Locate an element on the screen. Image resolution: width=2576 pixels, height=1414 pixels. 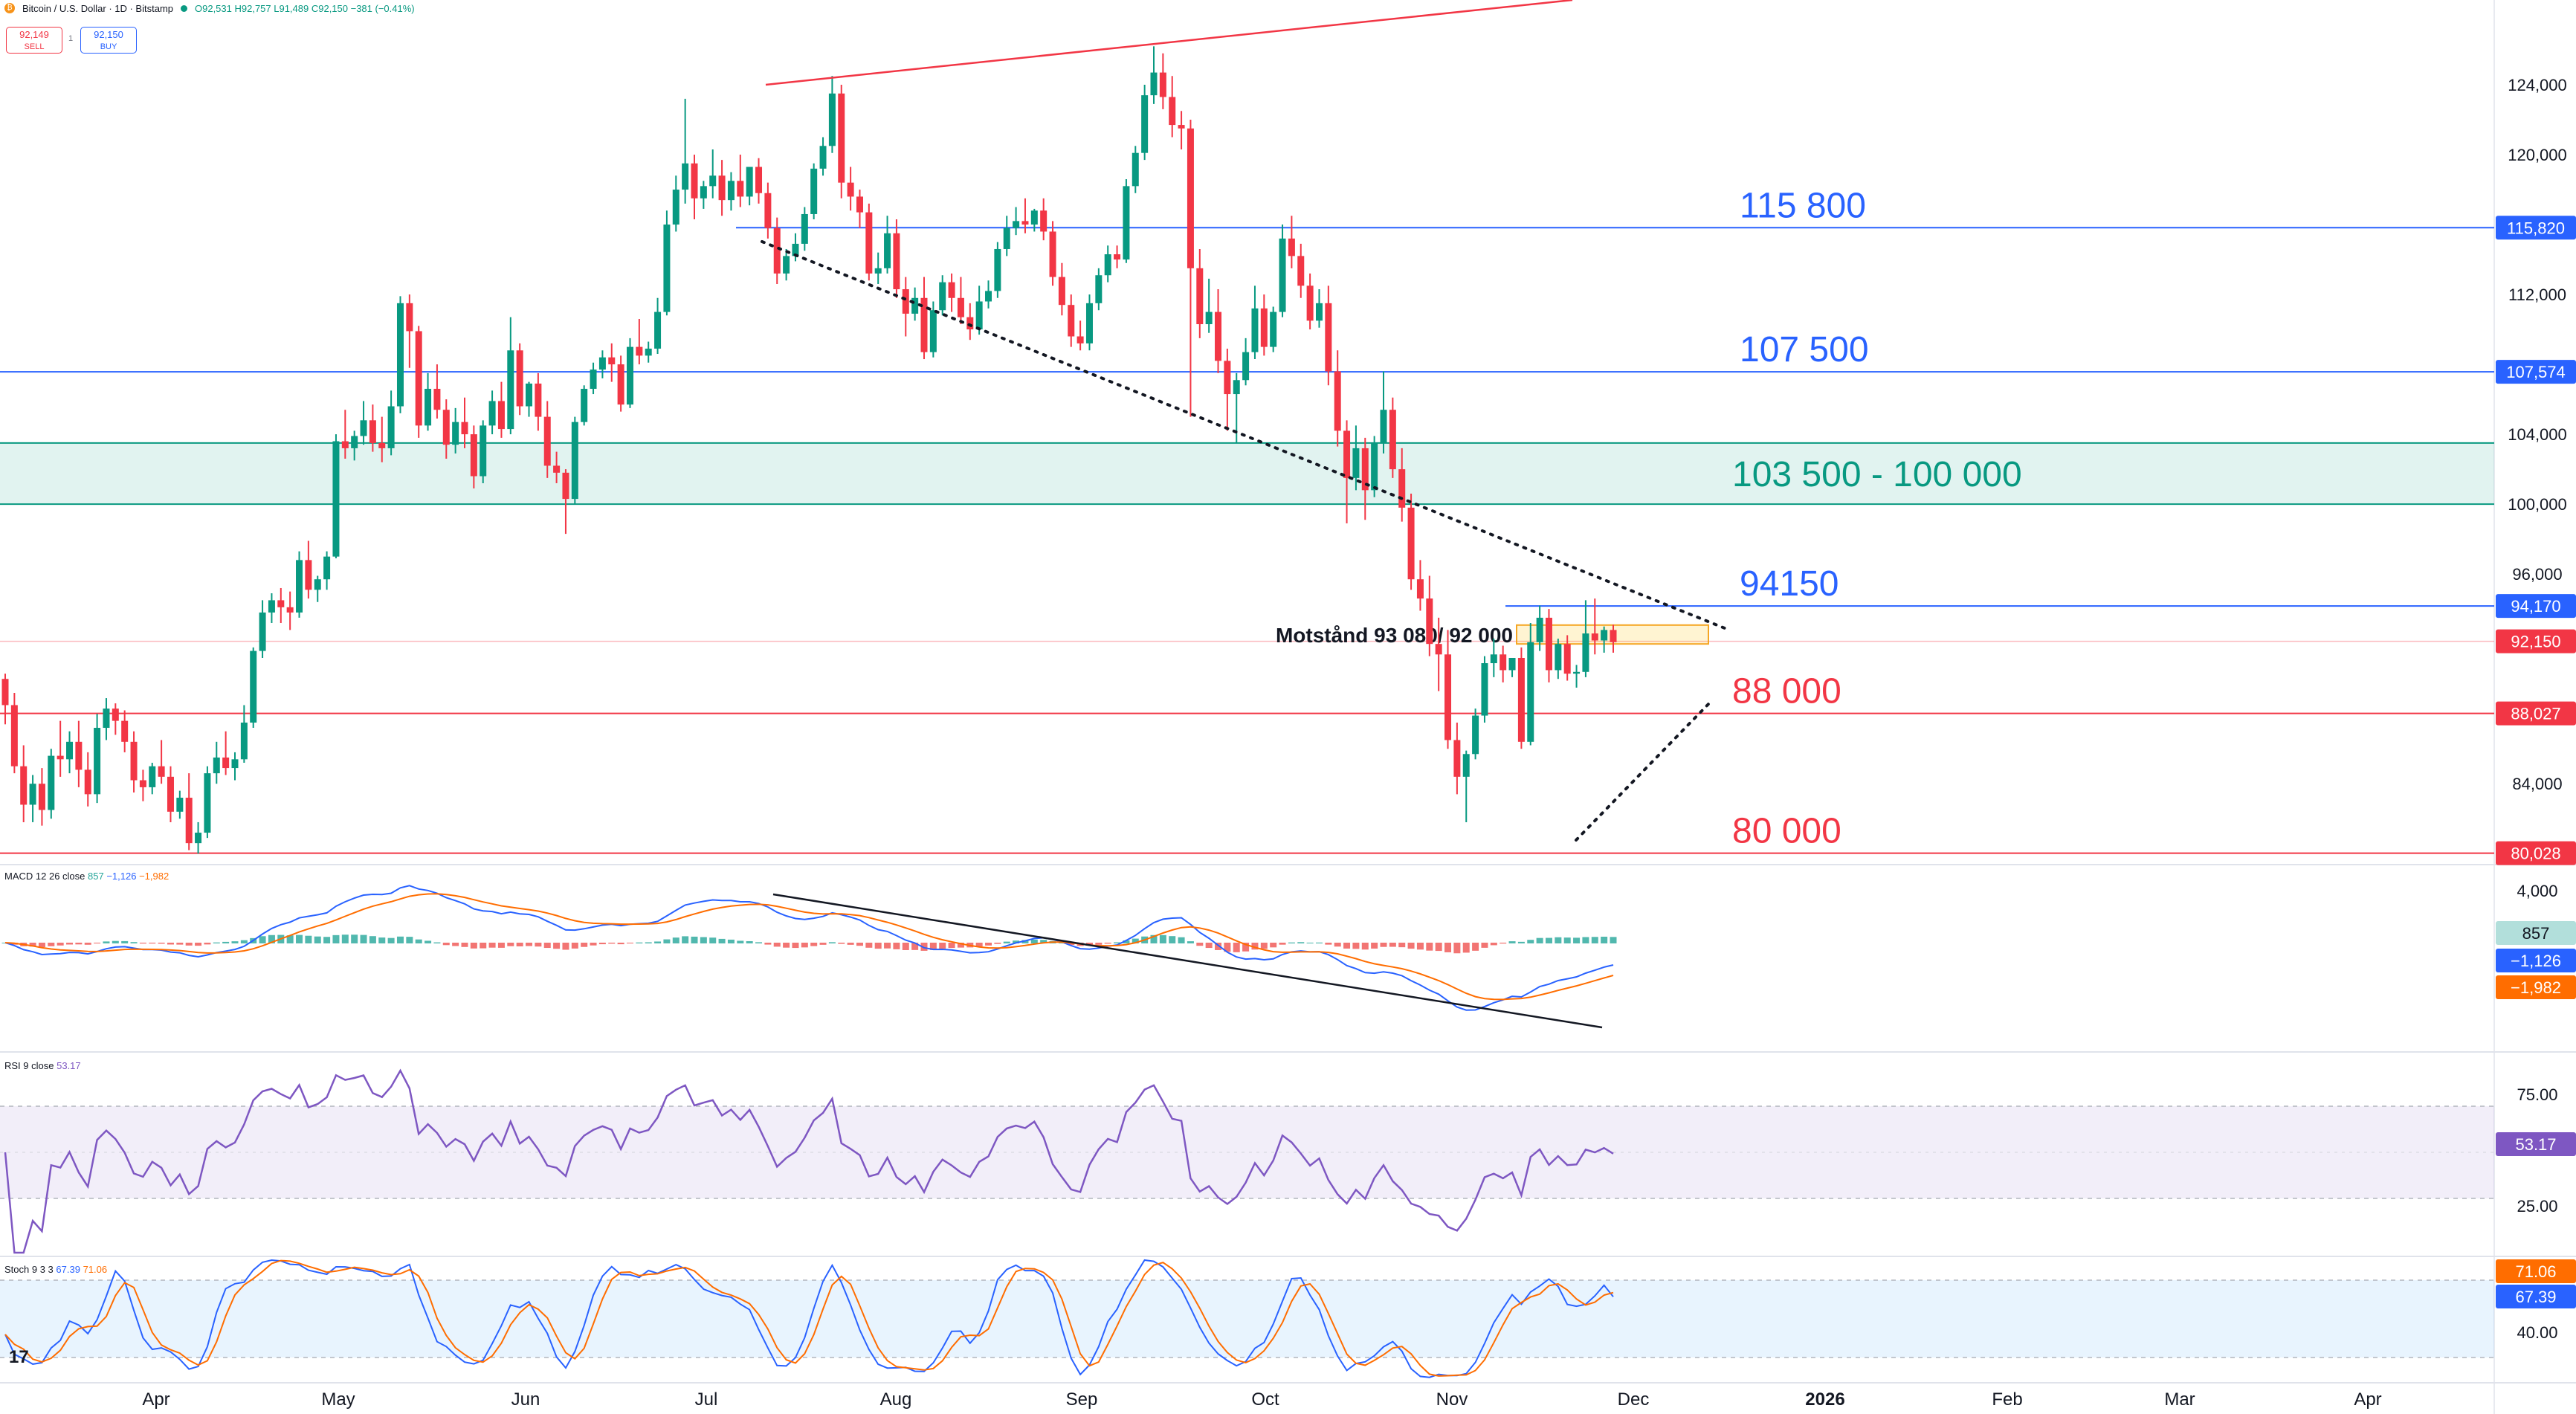
upper-trendline is located at coordinates (1169, 43).